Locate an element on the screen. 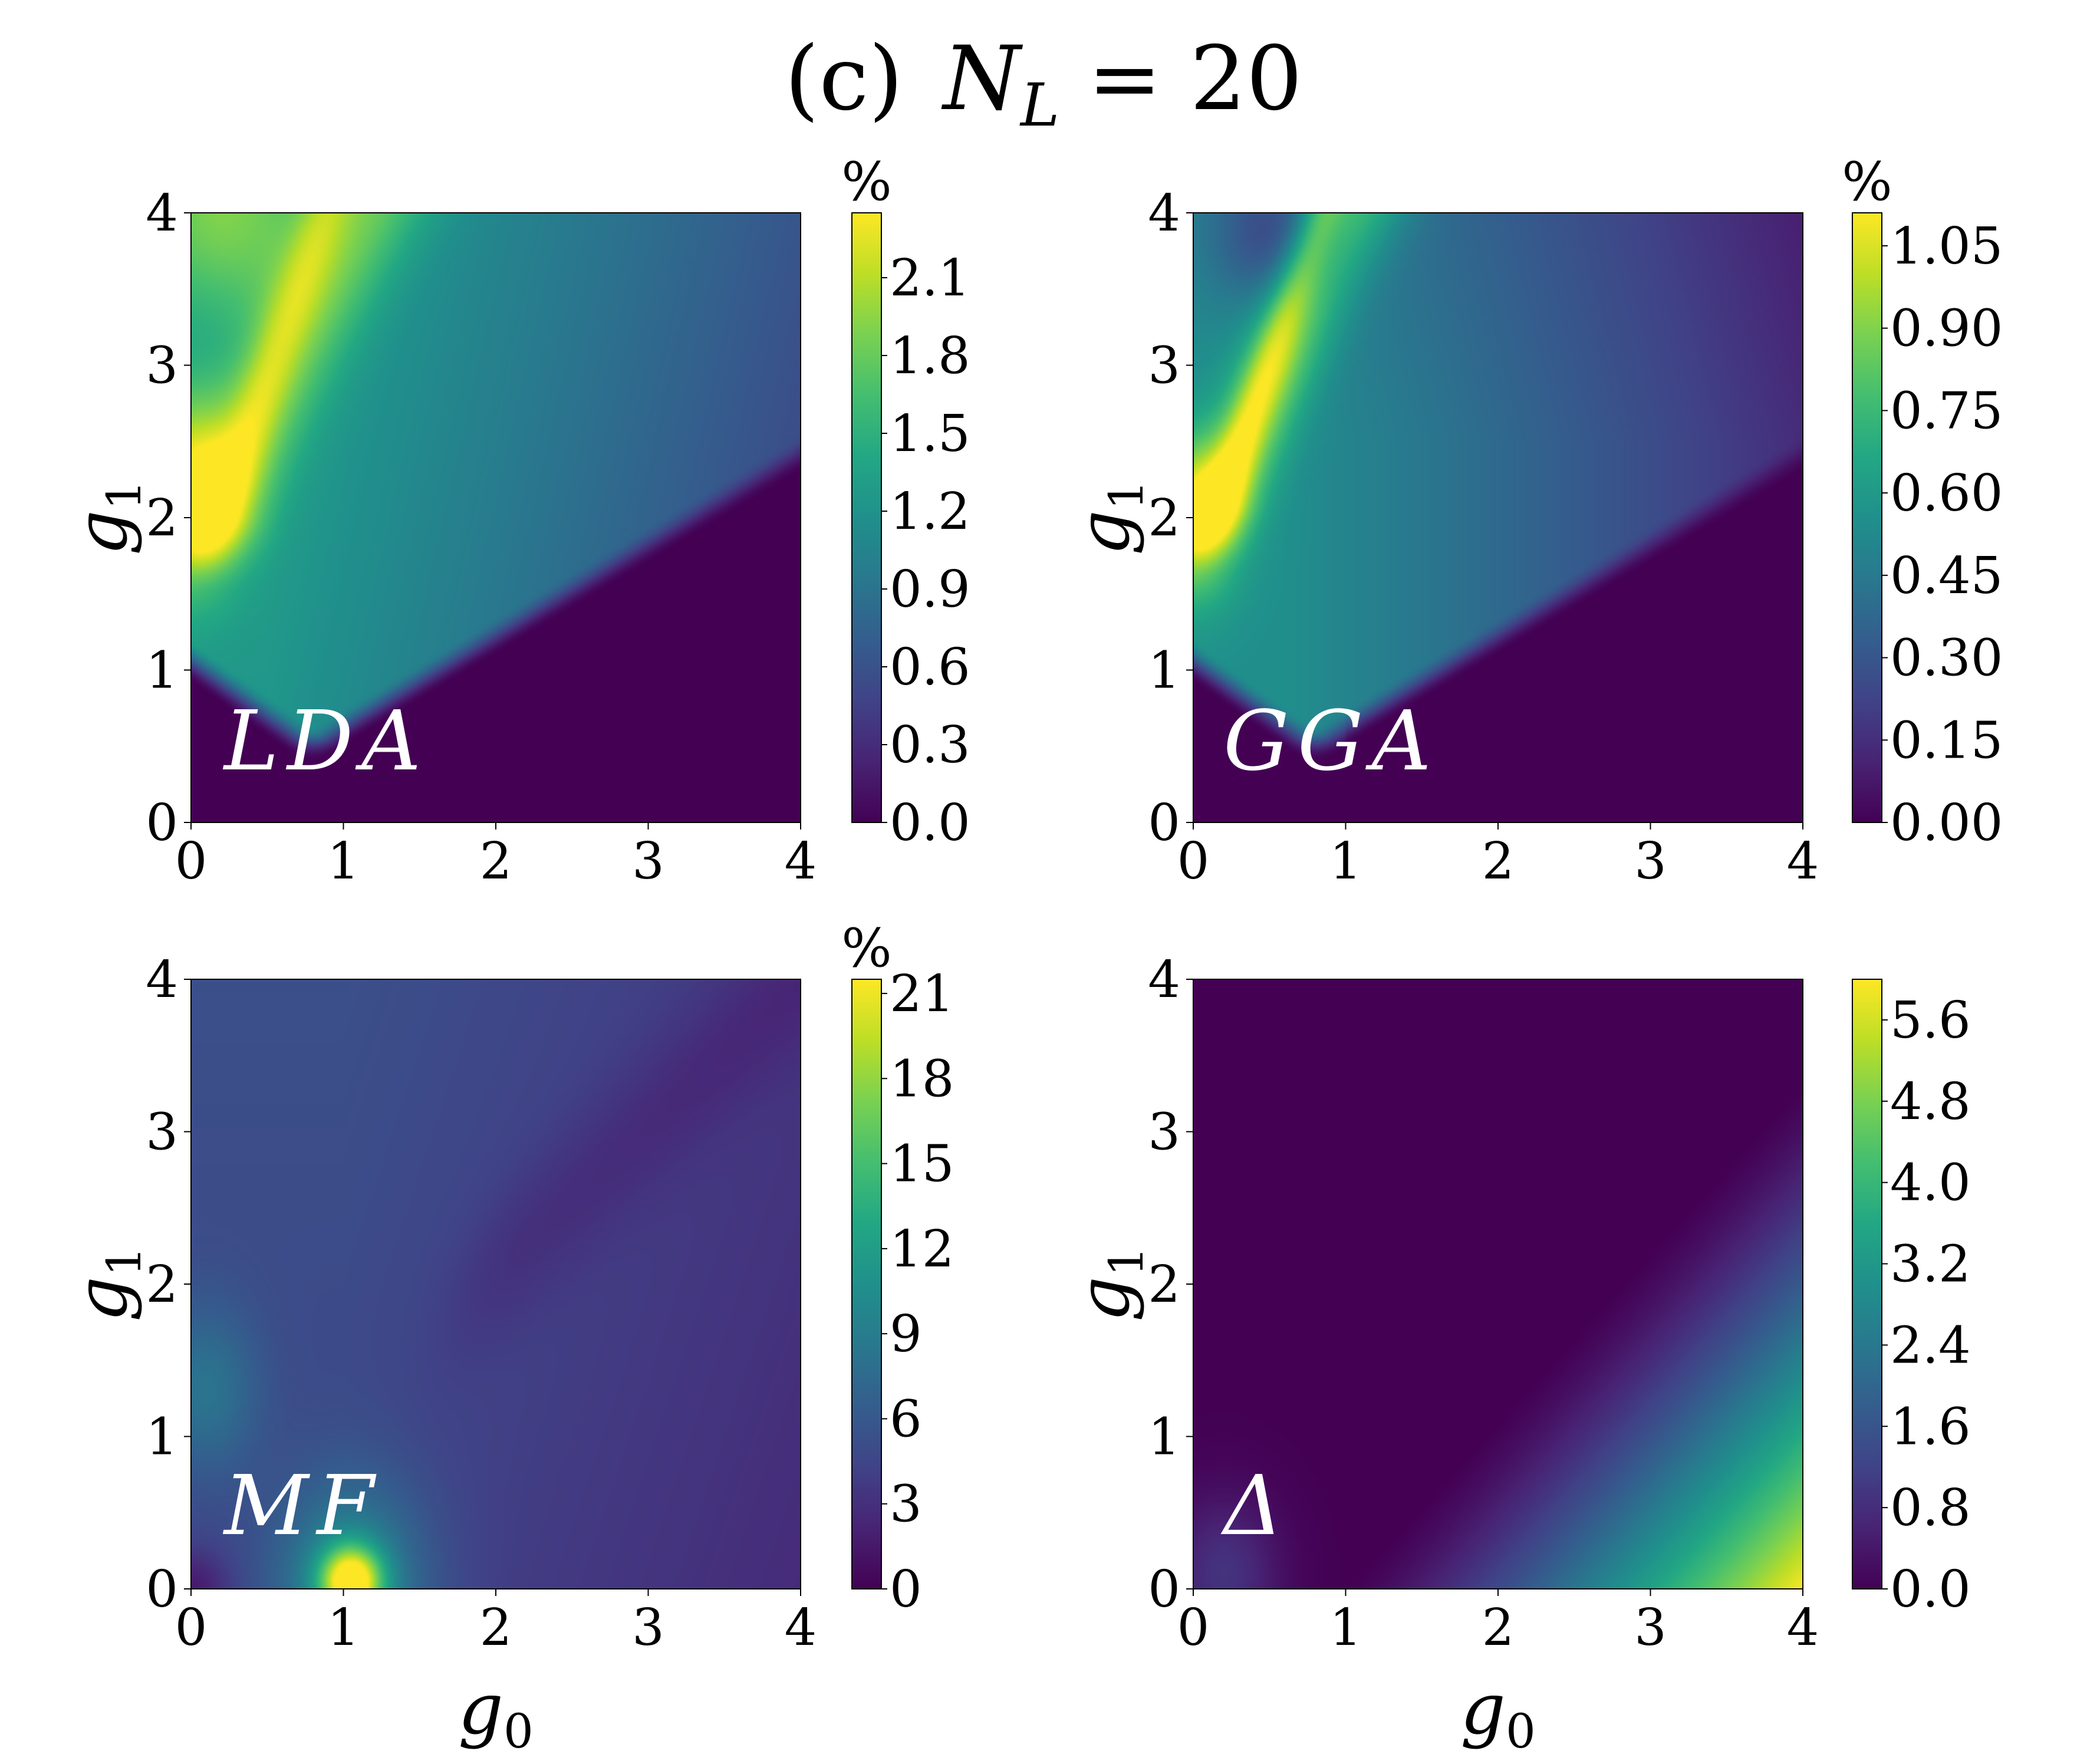 The height and width of the screenshot is (1764, 2087). figure-title: (c) NL = 20 is located at coordinates (1043, 84).